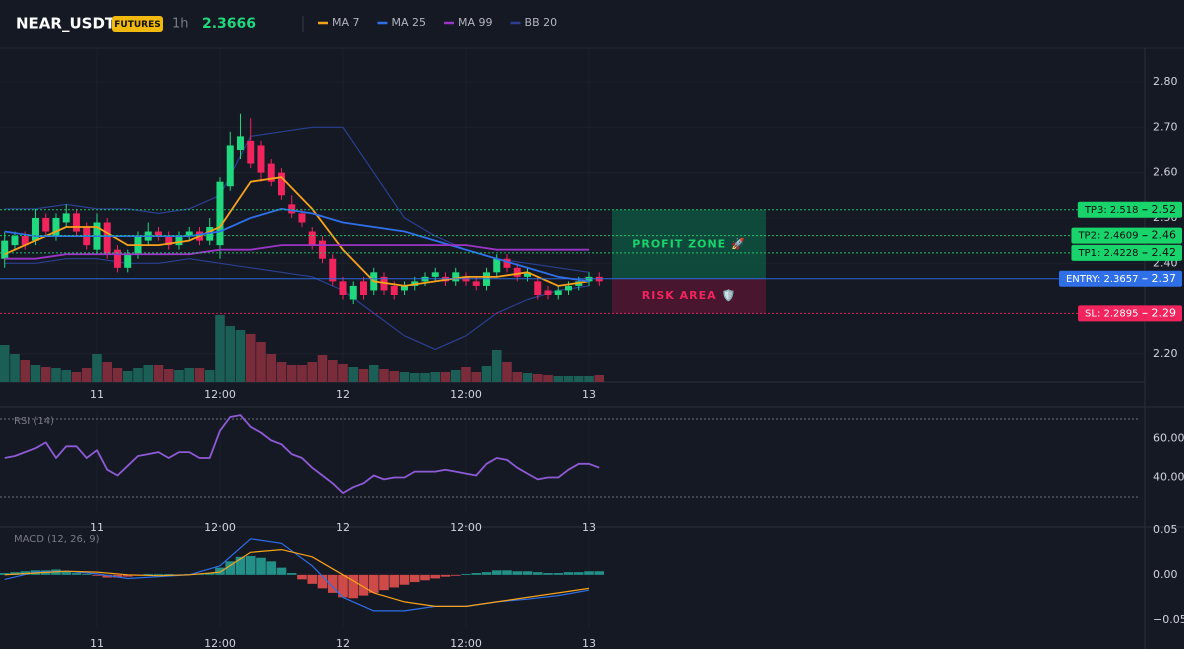 The image size is (1184, 649). Describe the element at coordinates (1168, 619) in the screenshot. I see `y-tick-label: −0.05` at that location.